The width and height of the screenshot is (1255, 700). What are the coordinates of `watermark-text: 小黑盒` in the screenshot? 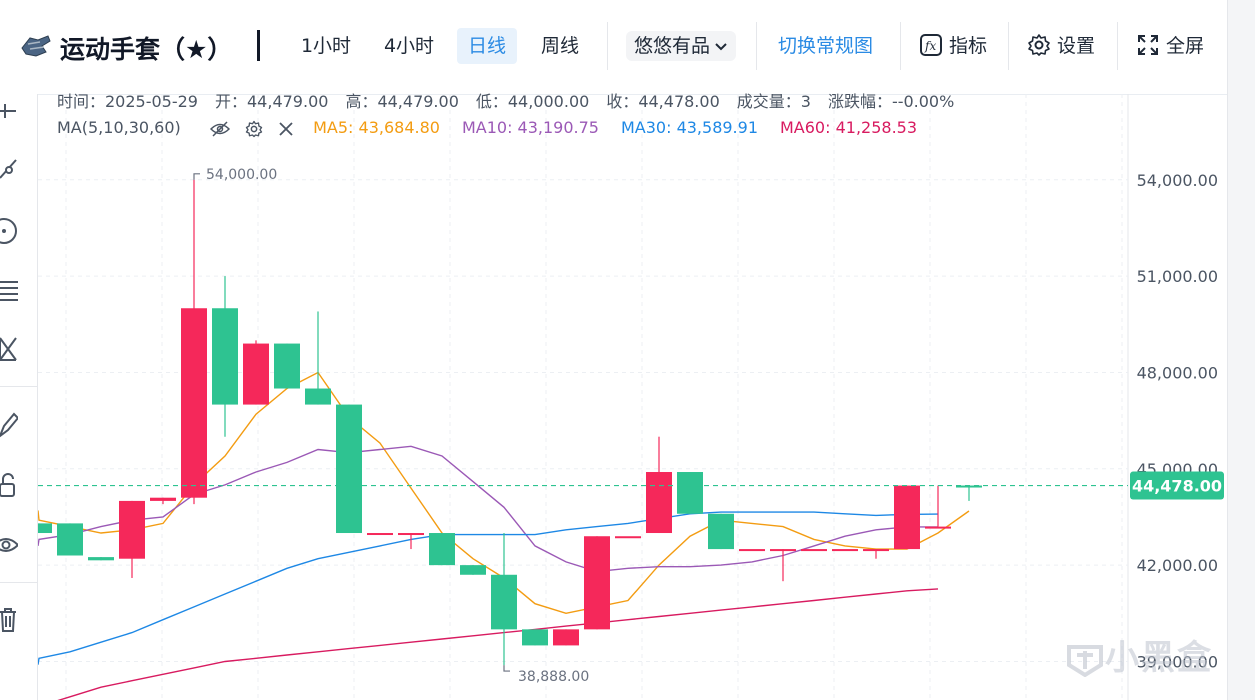 It's located at (1159, 658).